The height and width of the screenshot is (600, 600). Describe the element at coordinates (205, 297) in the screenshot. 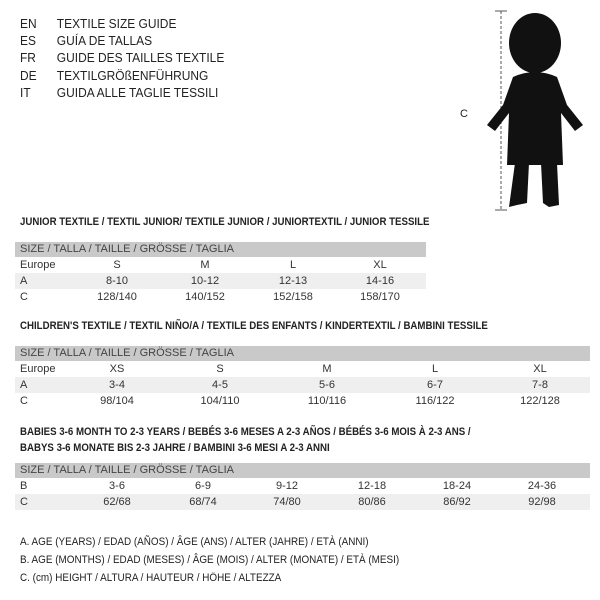

I see `table-cell: 140/152` at that location.